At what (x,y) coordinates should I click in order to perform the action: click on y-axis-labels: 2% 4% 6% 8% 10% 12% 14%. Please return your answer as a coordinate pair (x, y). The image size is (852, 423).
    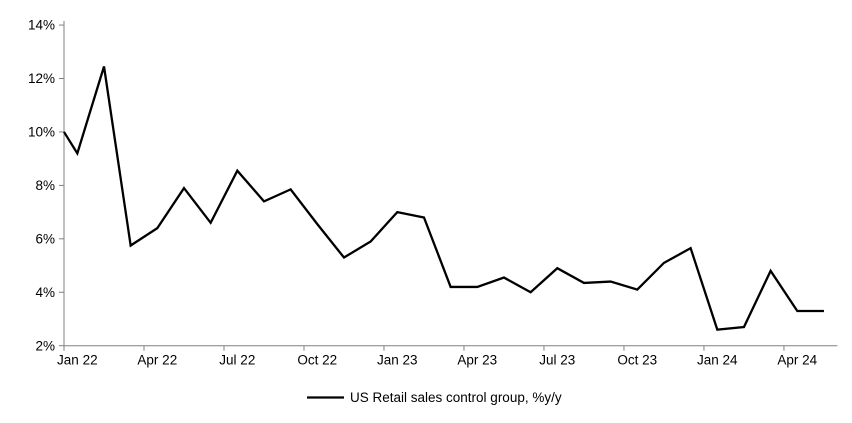
    Looking at the image, I should click on (41, 186).